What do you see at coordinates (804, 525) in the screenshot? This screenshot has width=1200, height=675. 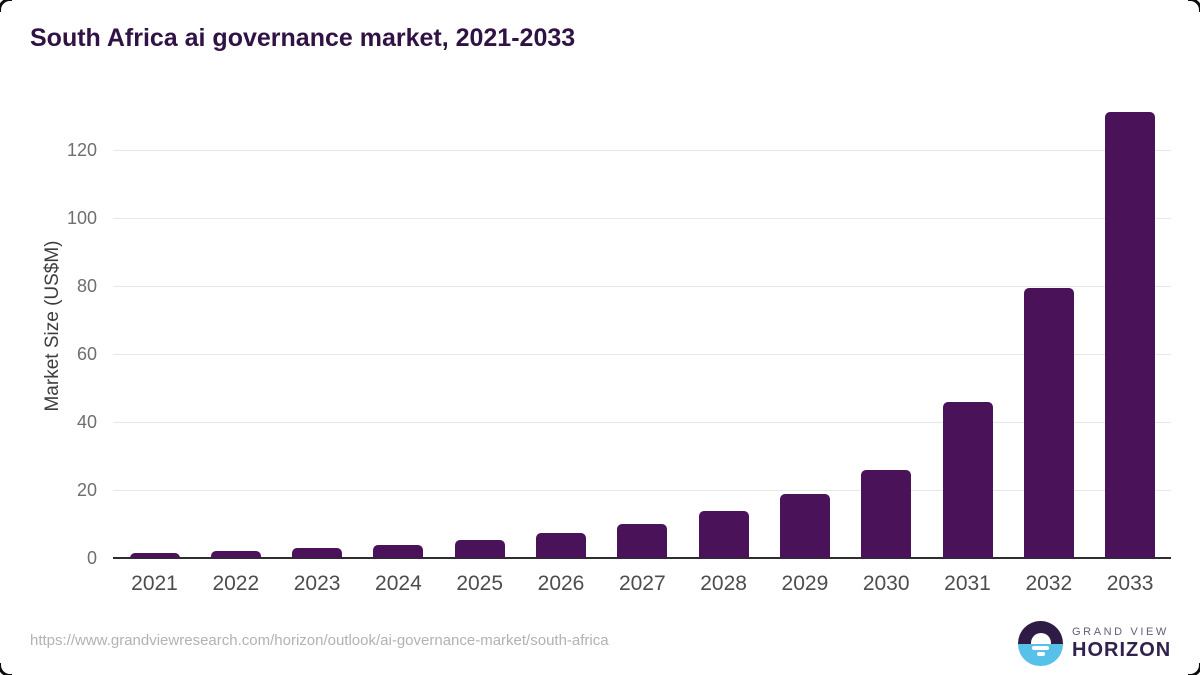 I see `bar-2029` at bounding box center [804, 525].